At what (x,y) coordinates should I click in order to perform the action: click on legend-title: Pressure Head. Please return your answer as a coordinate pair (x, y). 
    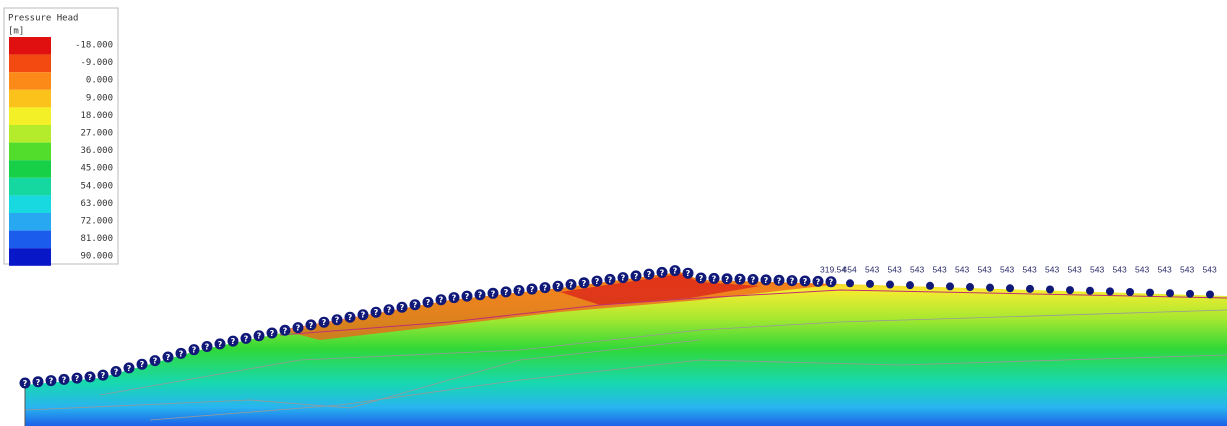
    Looking at the image, I should click on (43, 19).